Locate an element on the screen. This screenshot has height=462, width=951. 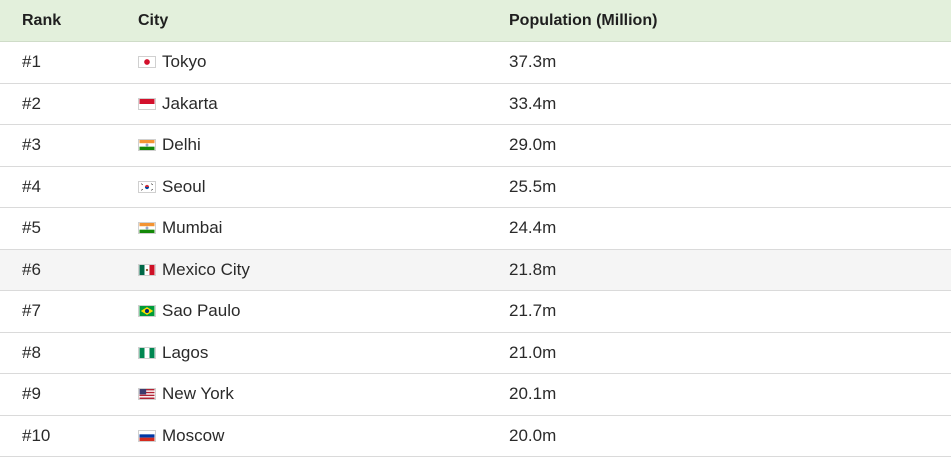
rank-cell: #8 is located at coordinates (65, 353).